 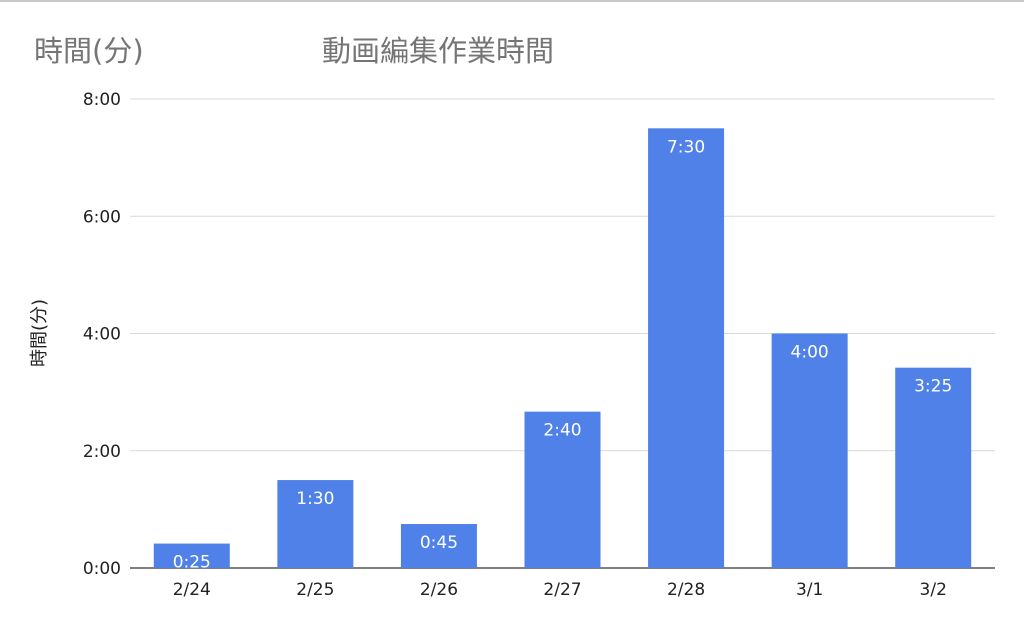 I want to click on data-label: 7:30, so click(x=686, y=147).